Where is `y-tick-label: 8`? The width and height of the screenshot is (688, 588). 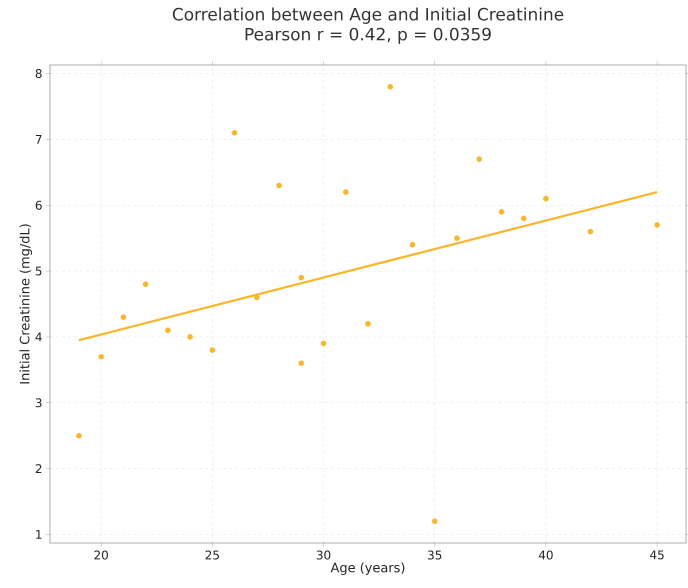
y-tick-label: 8 is located at coordinates (39, 73).